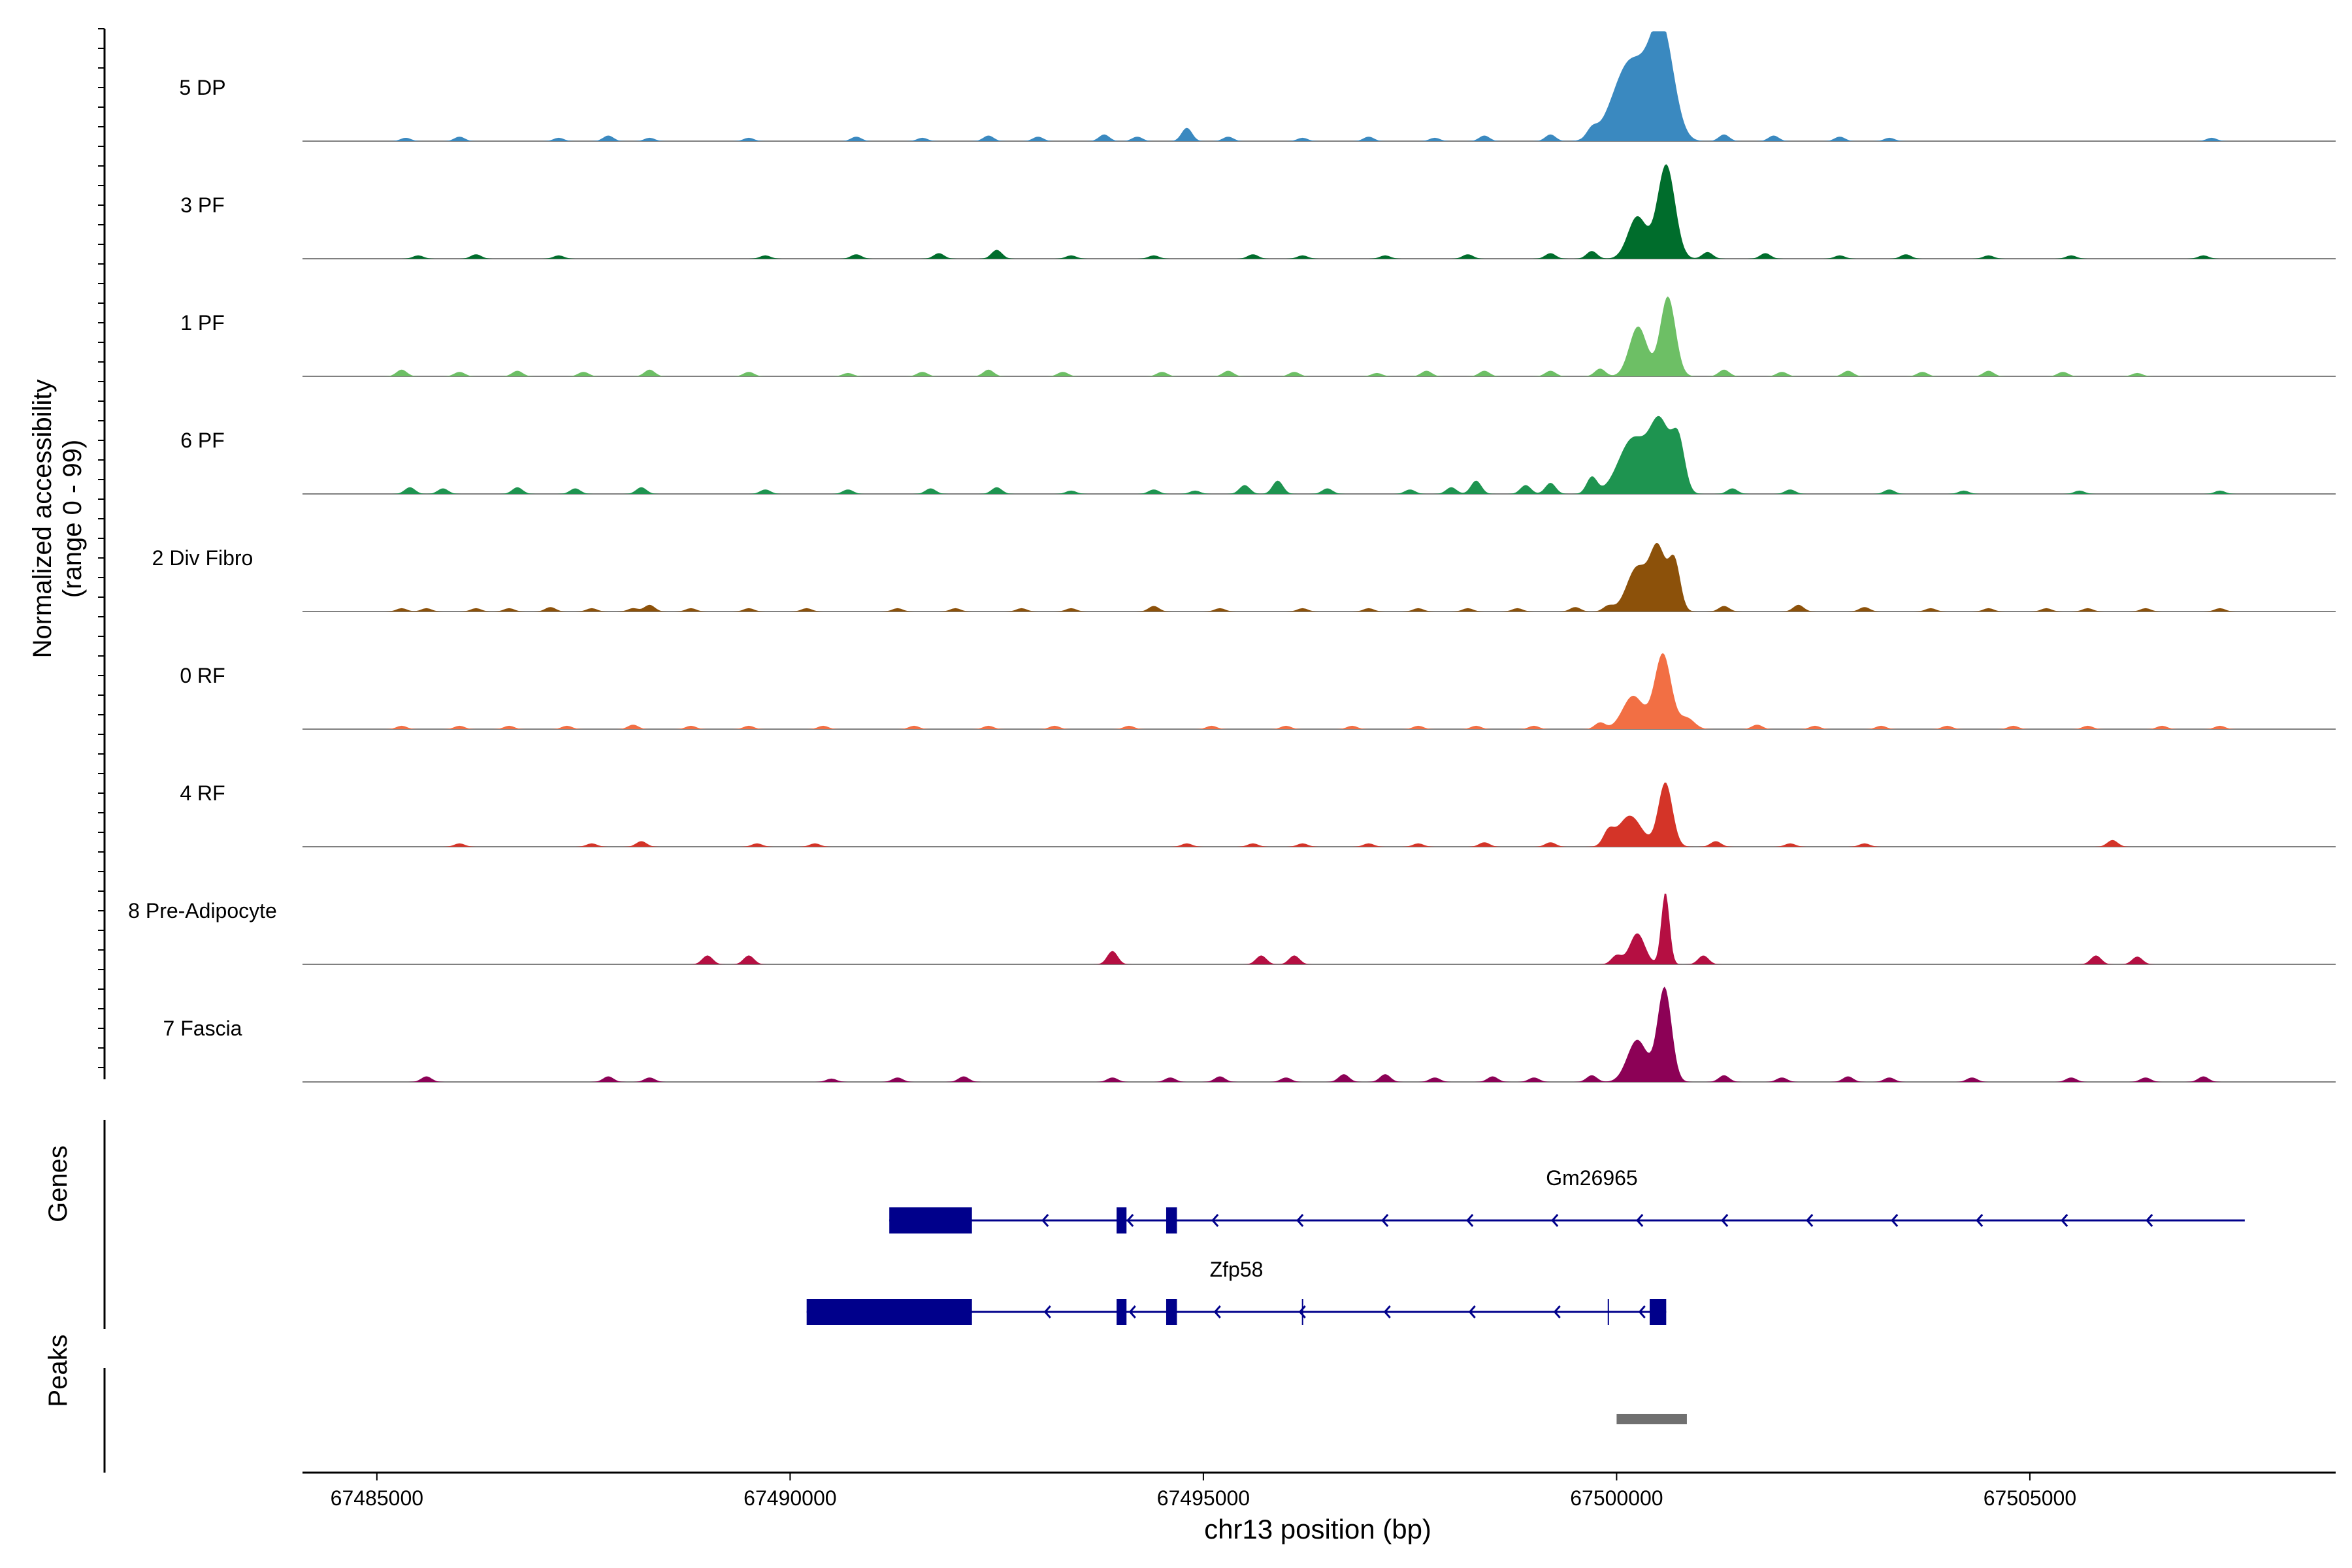 Image resolution: width=2352 pixels, height=1568 pixels. What do you see at coordinates (202, 558) in the screenshot?
I see `track-label: 2 Div Fibro` at bounding box center [202, 558].